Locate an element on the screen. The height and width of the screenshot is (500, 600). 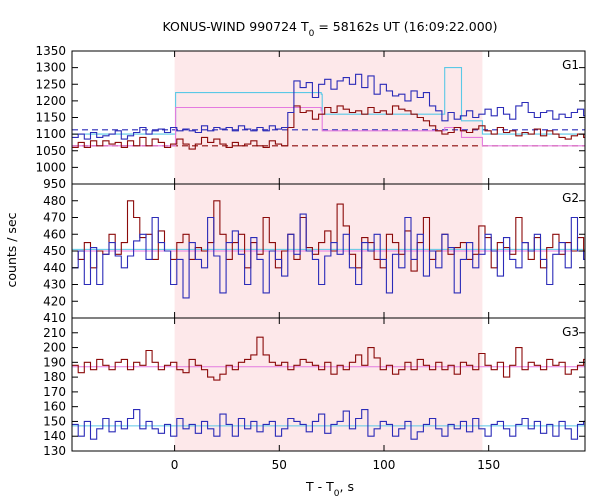
x-axis-title-main: T - T is located at coordinates (319, 486).